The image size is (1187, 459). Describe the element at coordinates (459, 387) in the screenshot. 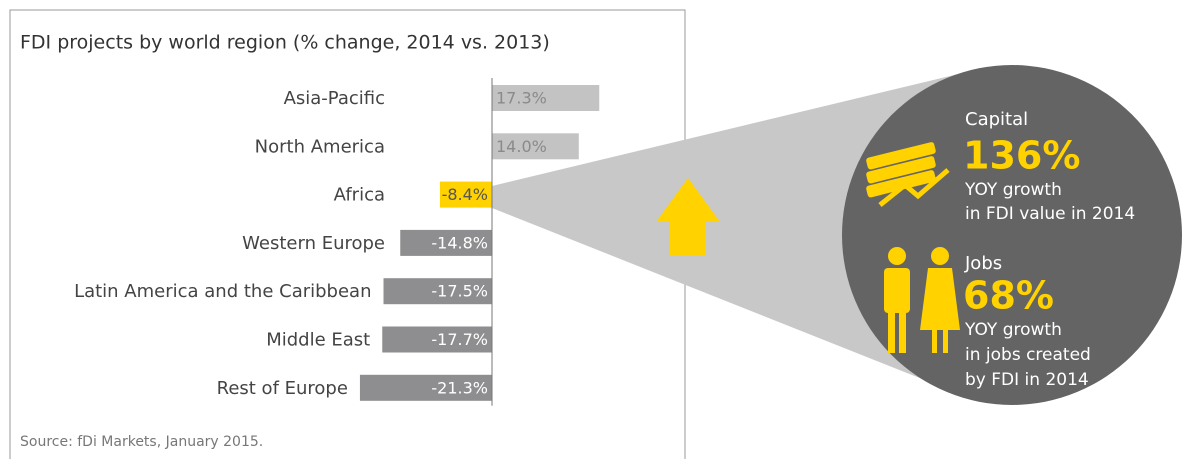

I see `value-label: -21.3%` at that location.